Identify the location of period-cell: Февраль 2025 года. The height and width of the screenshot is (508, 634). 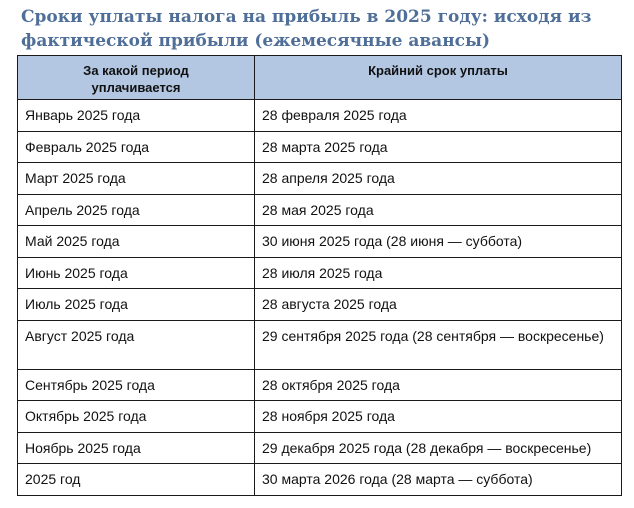
(136, 146).